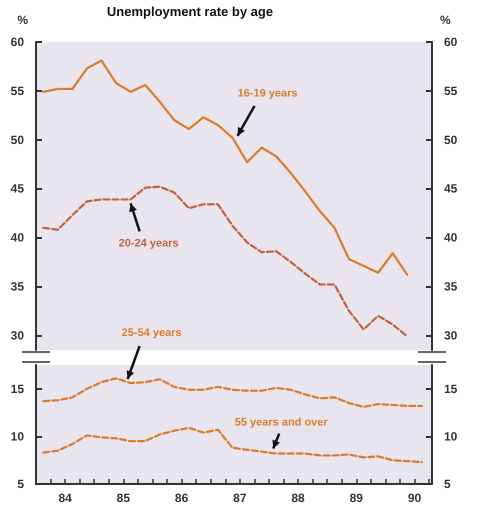 The width and height of the screenshot is (493, 509). Describe the element at coordinates (17, 436) in the screenshot. I see `y-tick-label: 10` at that location.